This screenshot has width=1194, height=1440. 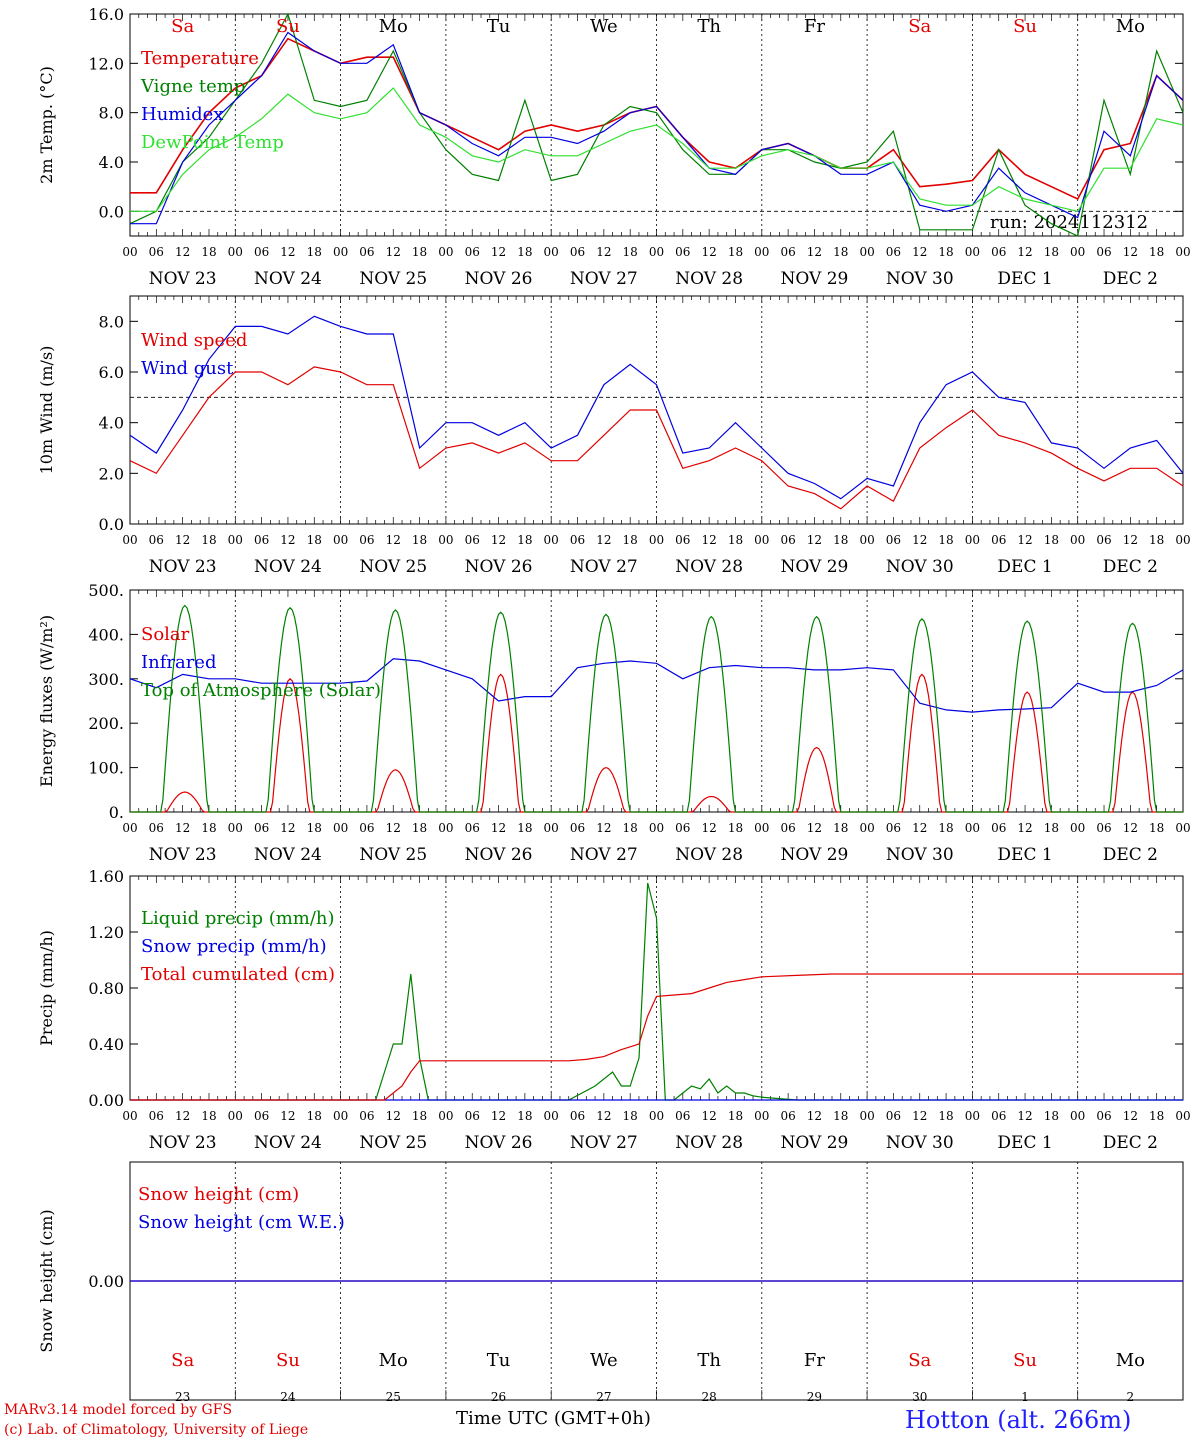 I want to click on y-tick-label: 0.80, so click(x=106, y=988).